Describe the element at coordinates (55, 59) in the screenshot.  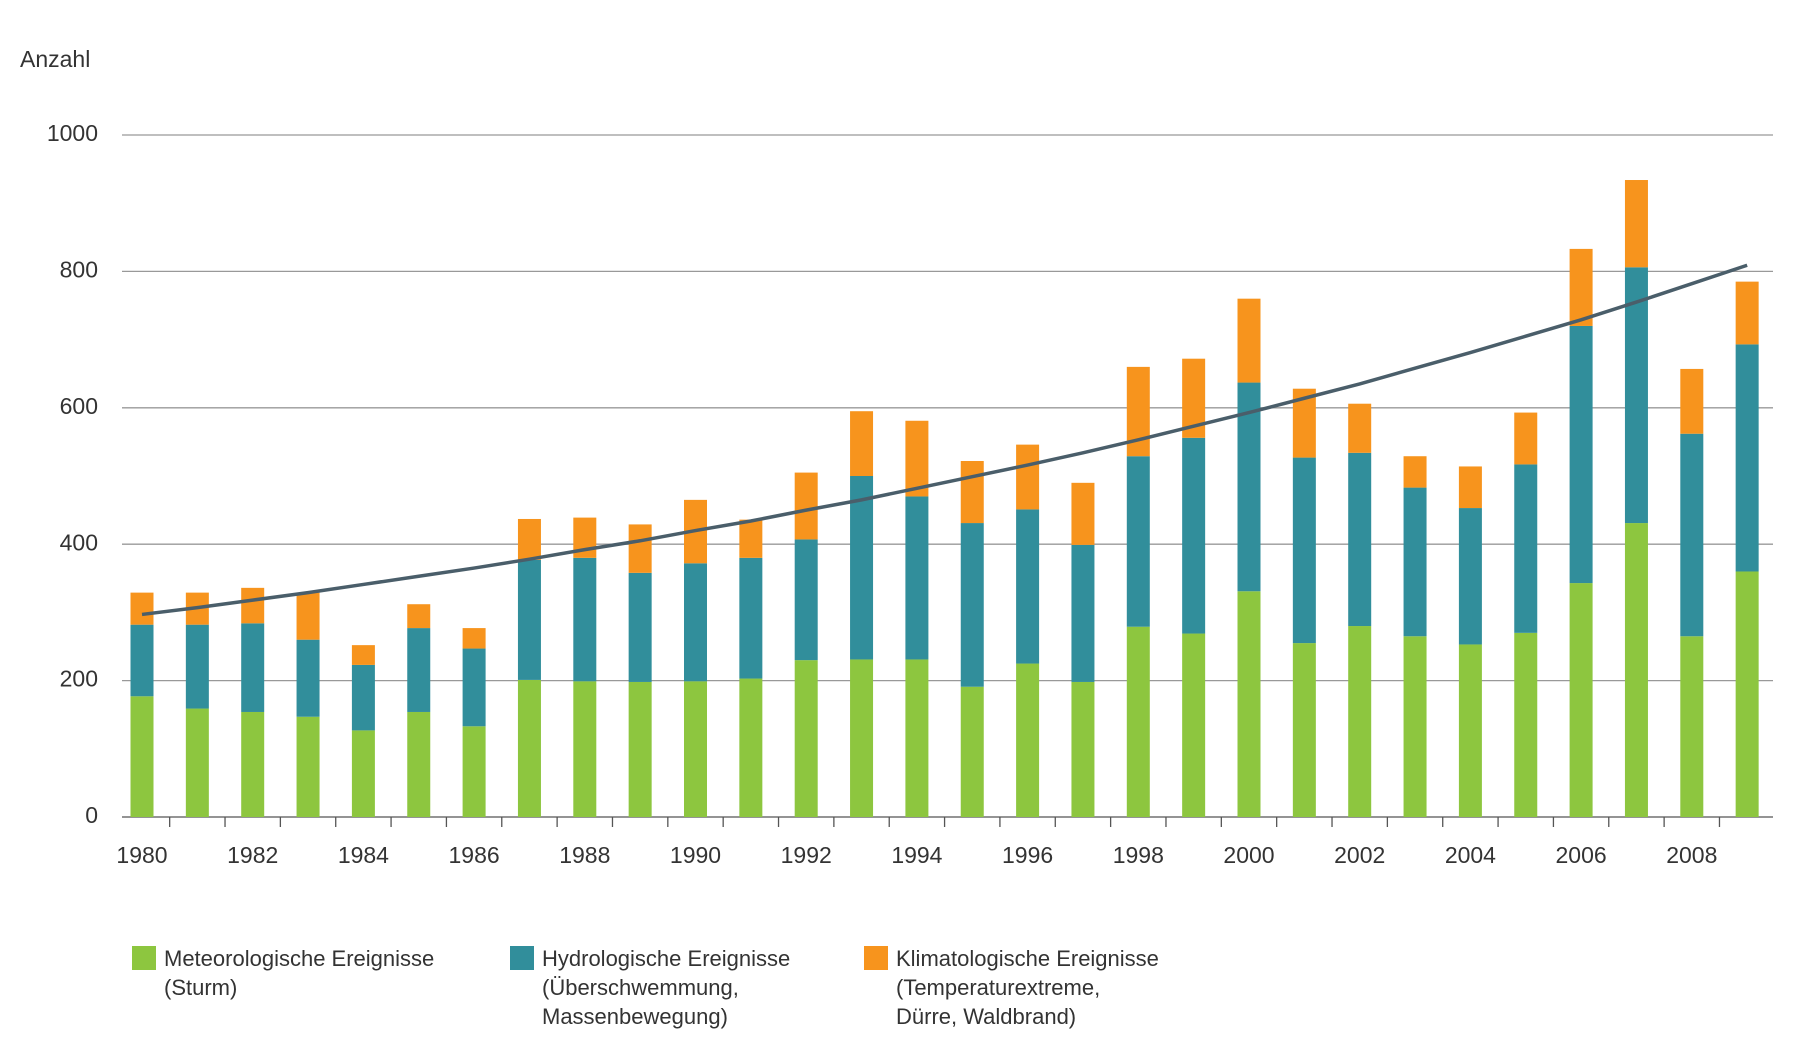
I see `y-axis-label: Anzahl` at that location.